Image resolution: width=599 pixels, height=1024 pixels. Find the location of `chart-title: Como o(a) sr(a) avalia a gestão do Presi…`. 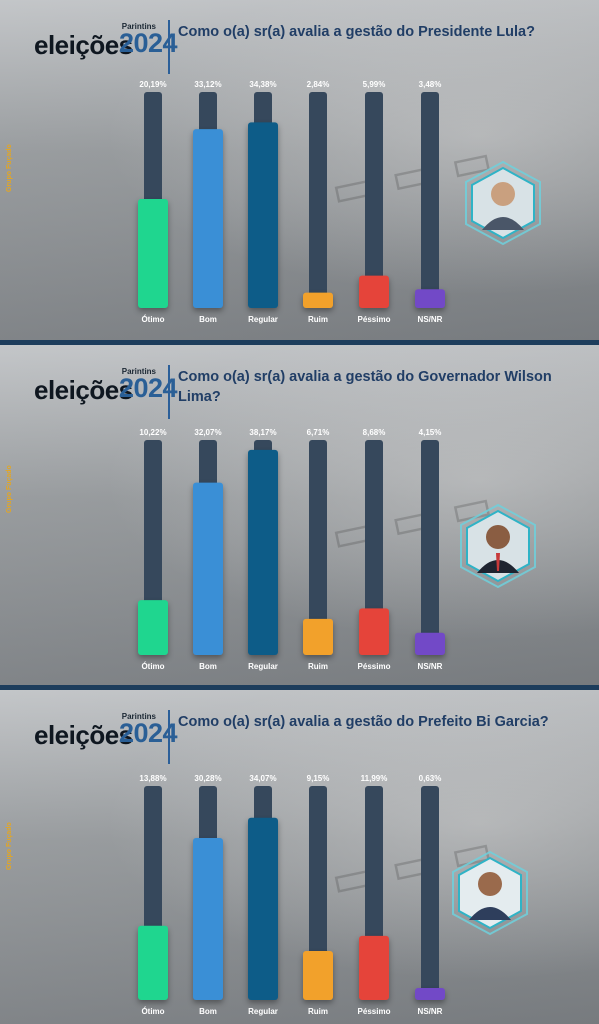

chart-title: Como o(a) sr(a) avalia a gestão do Presi… is located at coordinates (356, 32).